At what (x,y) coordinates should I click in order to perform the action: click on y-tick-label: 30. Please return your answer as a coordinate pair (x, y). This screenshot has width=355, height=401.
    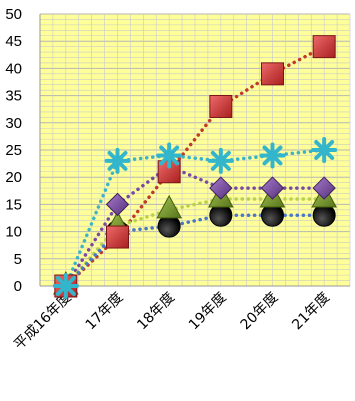
    Looking at the image, I should click on (13, 123).